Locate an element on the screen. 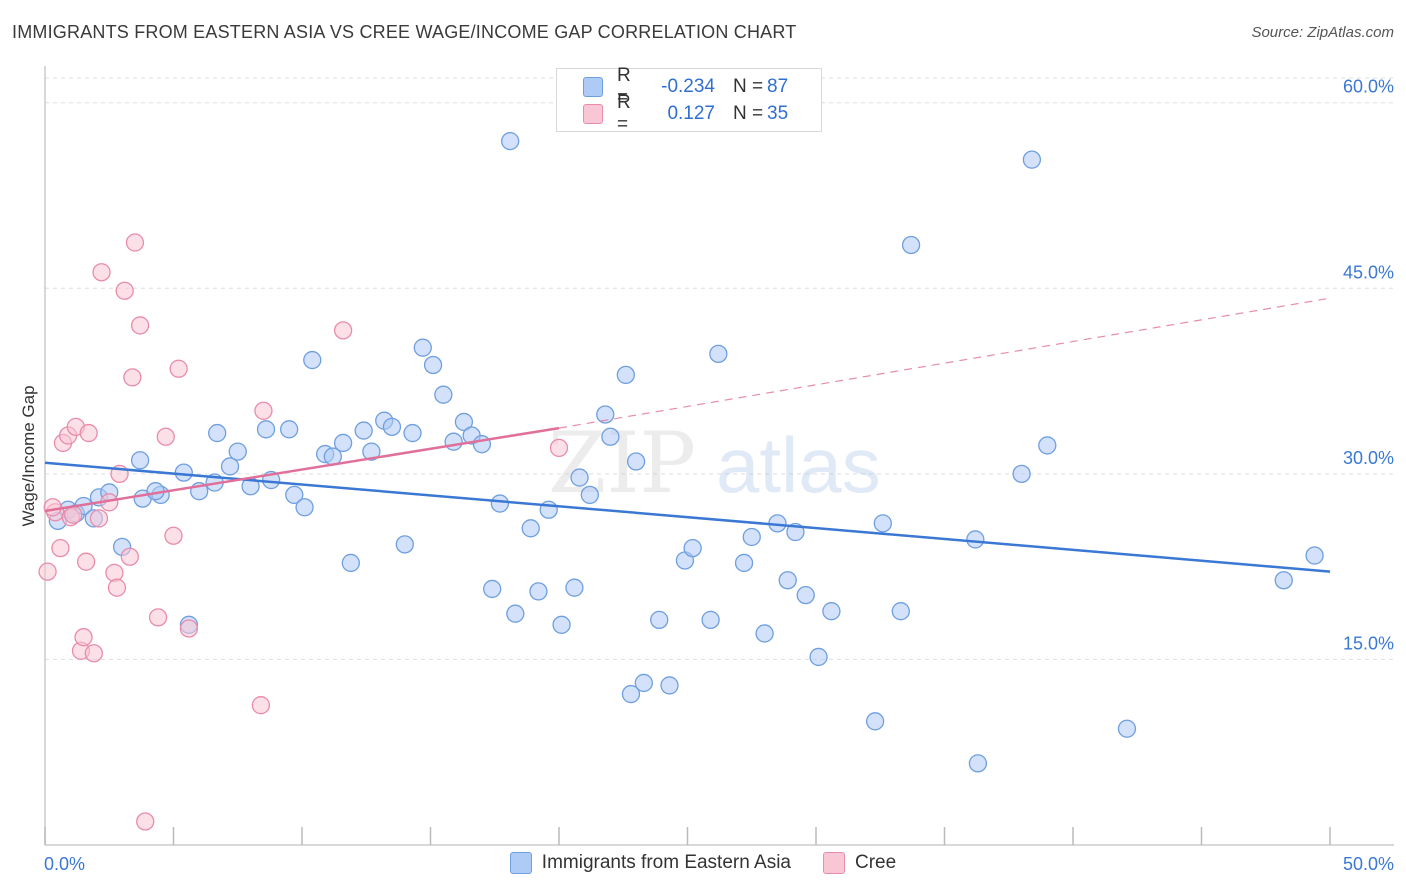  legend-row-blue: R = -0.234 N = 87 is located at coordinates (686, 86).